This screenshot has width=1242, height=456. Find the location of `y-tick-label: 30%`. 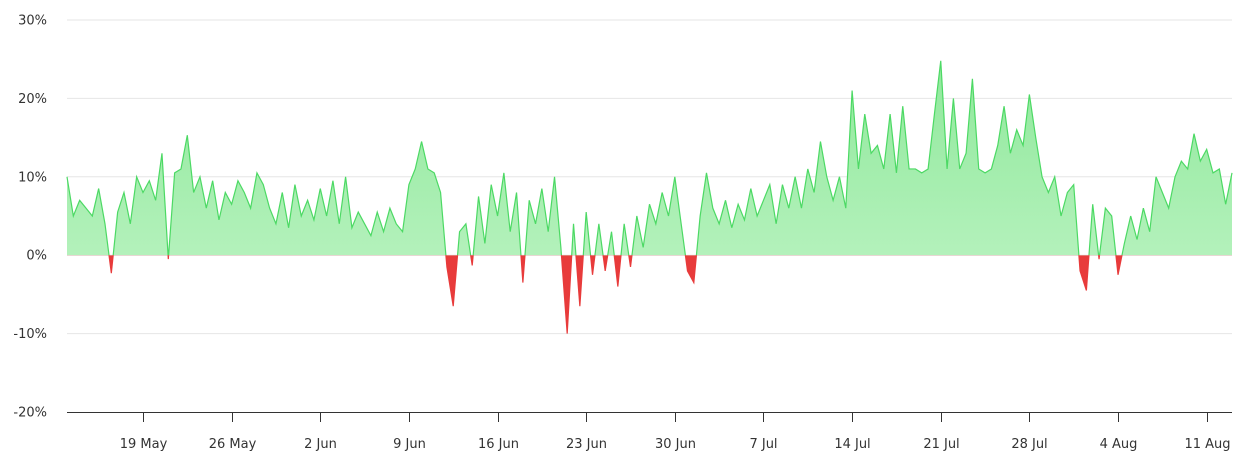

y-tick-label: 30% is located at coordinates (32, 21).